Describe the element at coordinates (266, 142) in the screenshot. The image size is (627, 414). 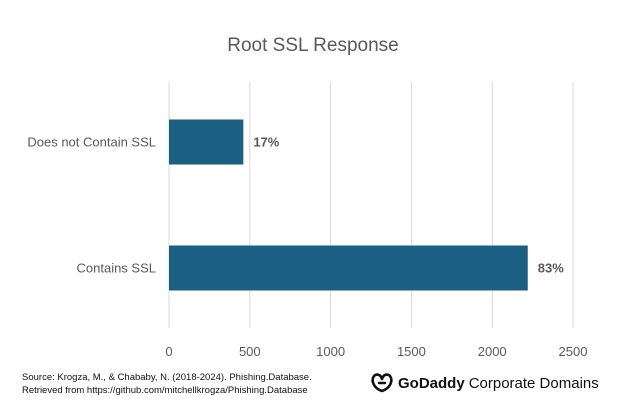
I see `data-label: 17%` at that location.